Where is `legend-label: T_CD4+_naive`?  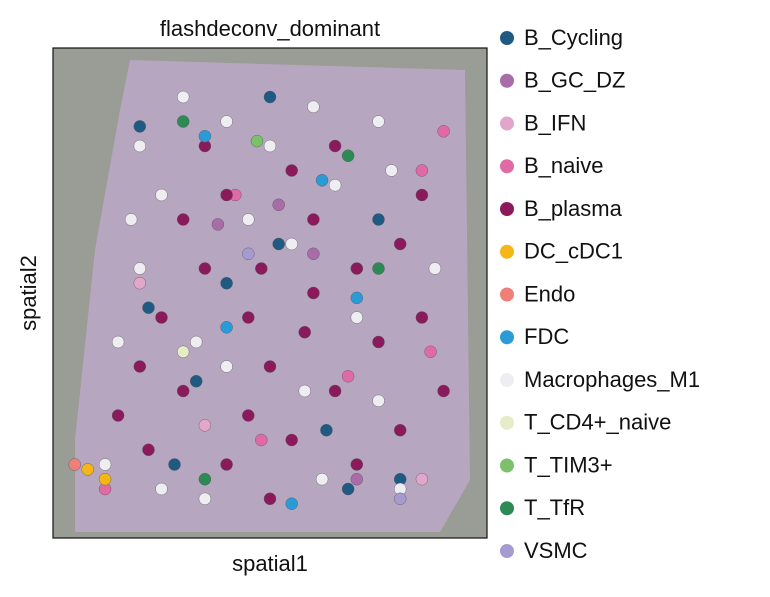 legend-label: T_CD4+_naive is located at coordinates (597, 422).